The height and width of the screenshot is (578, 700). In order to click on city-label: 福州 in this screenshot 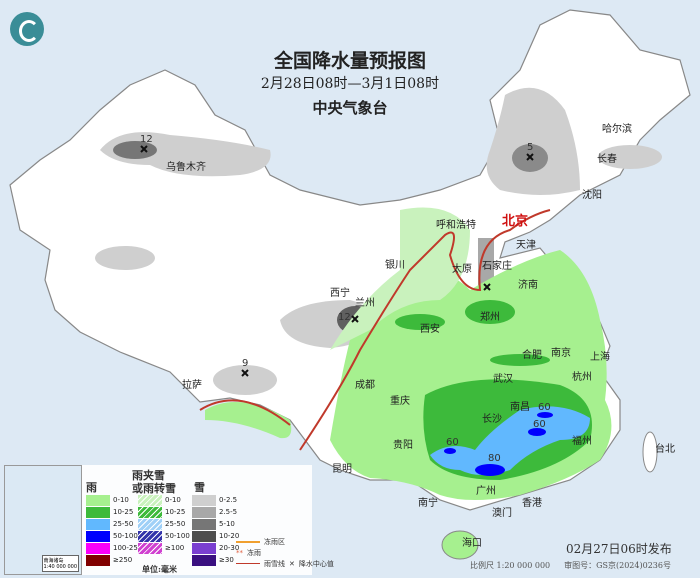, I will do `click(582, 441)`.